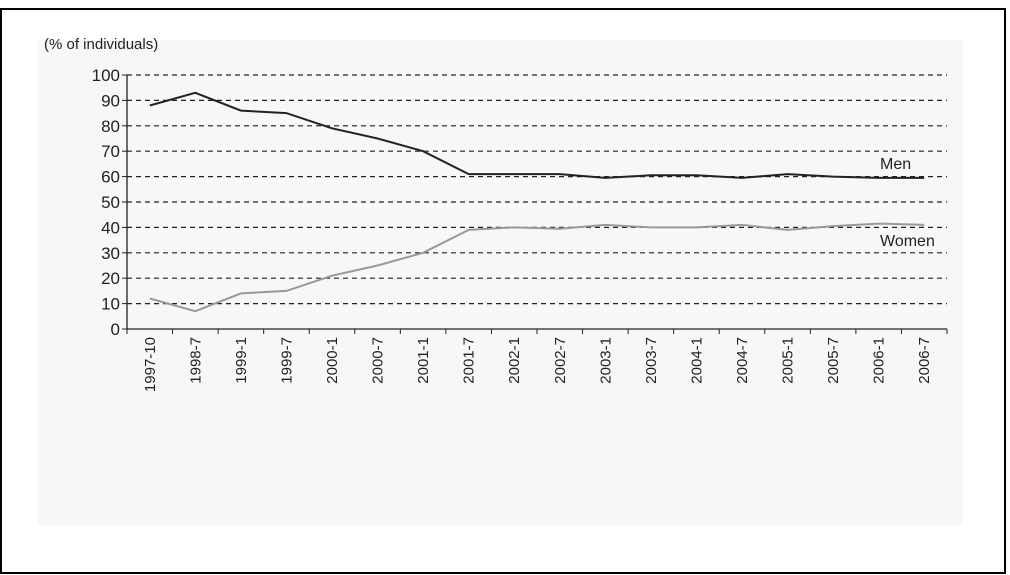 This screenshot has width=1010, height=575. What do you see at coordinates (378, 360) in the screenshot?
I see `x-tick-label: 2000-7` at bounding box center [378, 360].